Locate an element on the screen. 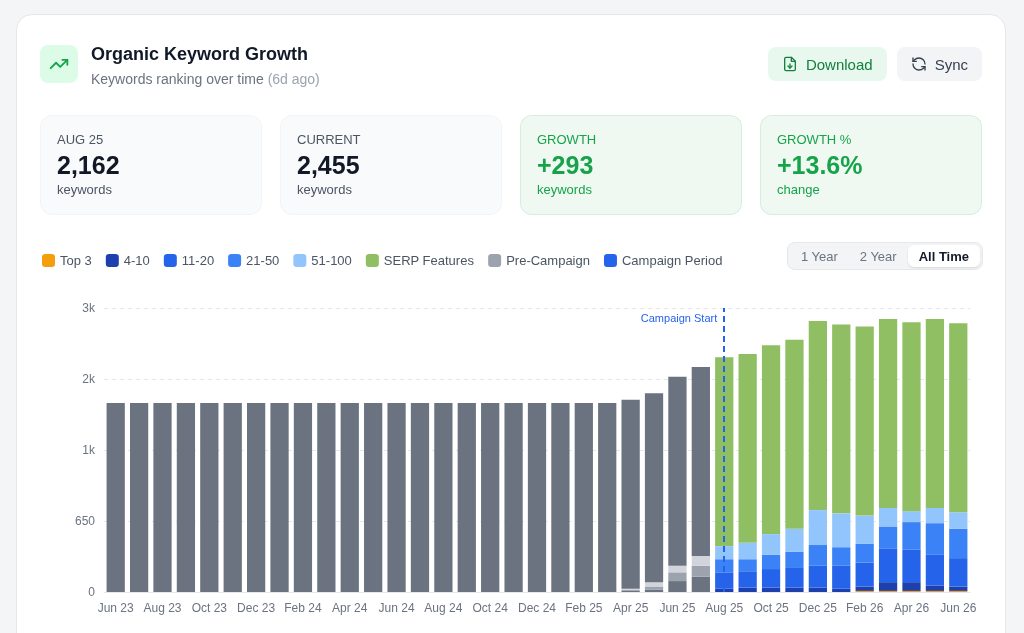 This screenshot has height=633, width=1024. text: Keywords ranking over time is located at coordinates (177, 79).